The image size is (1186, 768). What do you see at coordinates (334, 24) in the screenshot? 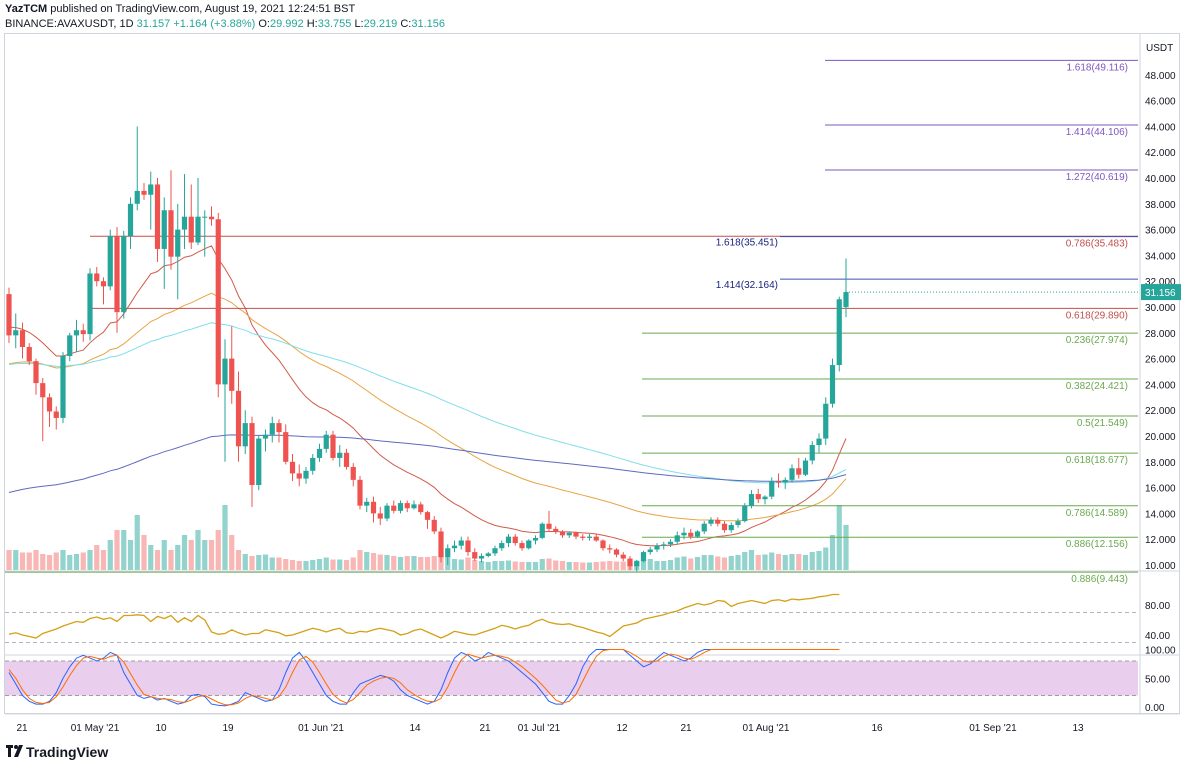
I see `high-value: 33.755` at bounding box center [334, 24].